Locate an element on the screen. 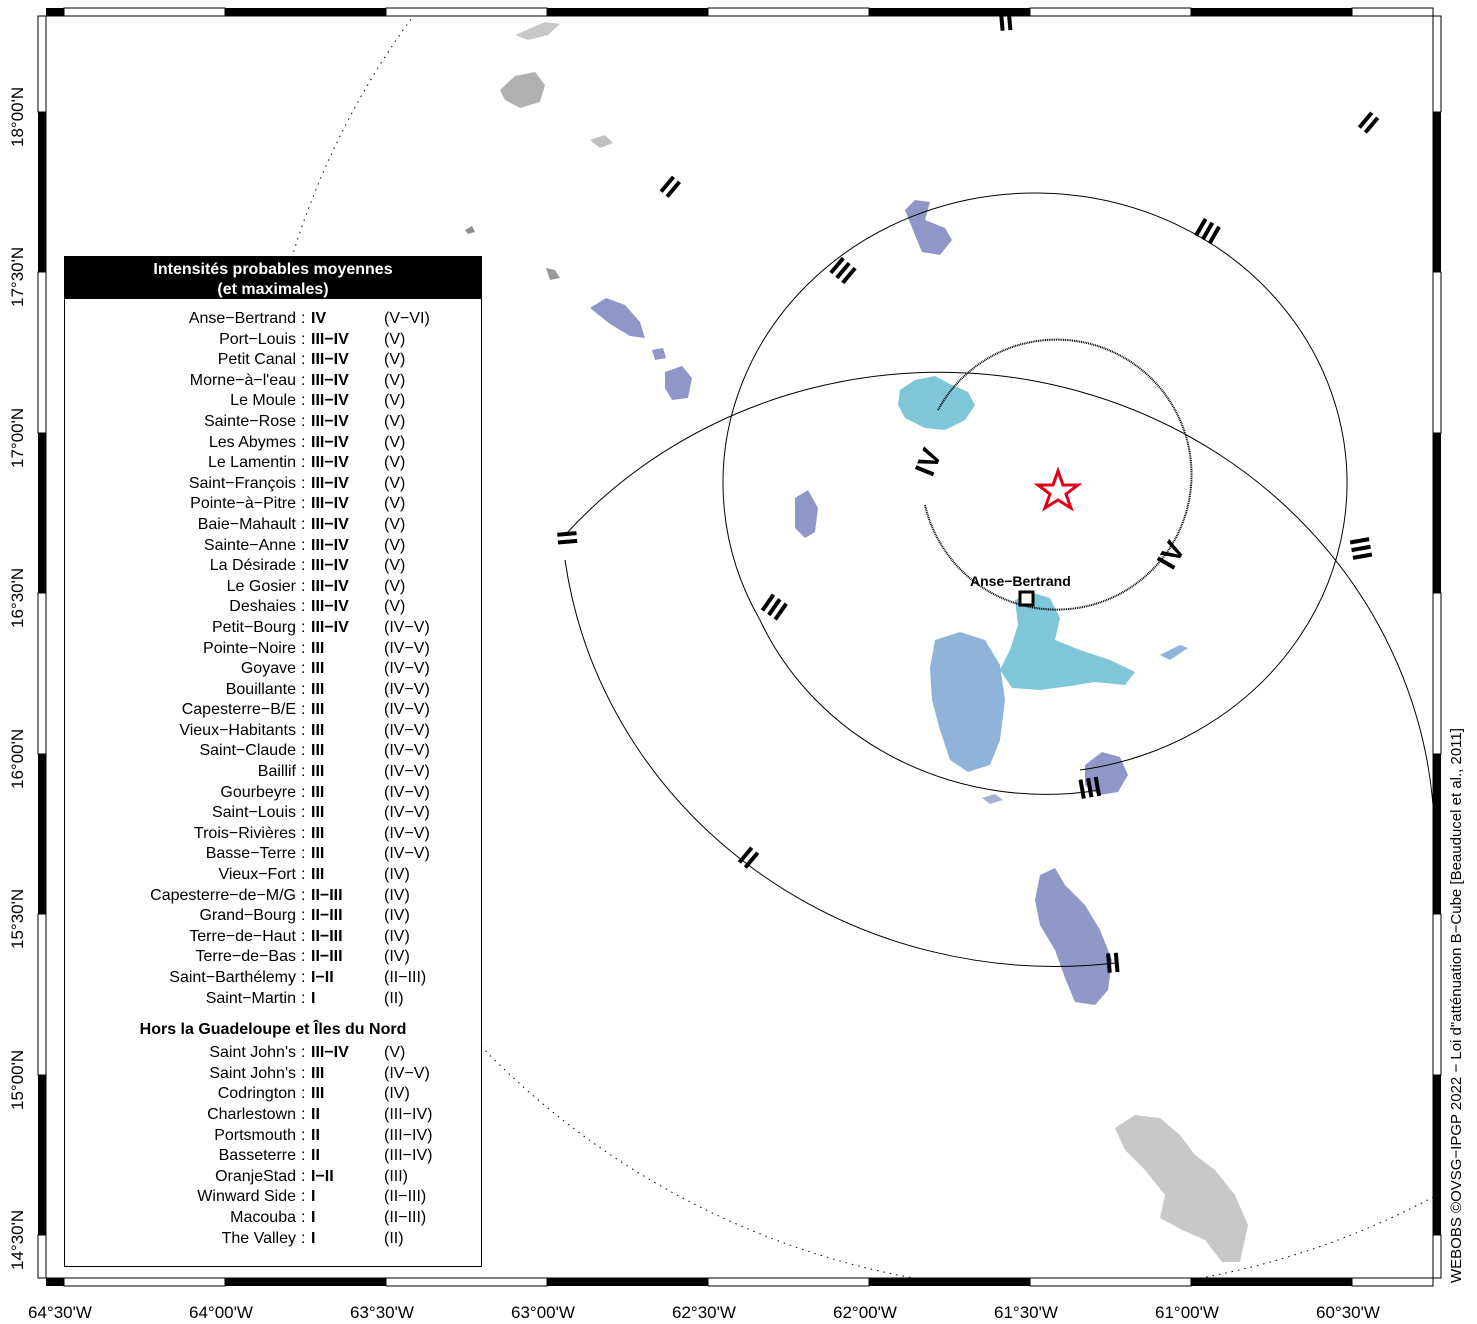  legend-row: Capesterre−B/E: III (IV−V) is located at coordinates (273, 710).